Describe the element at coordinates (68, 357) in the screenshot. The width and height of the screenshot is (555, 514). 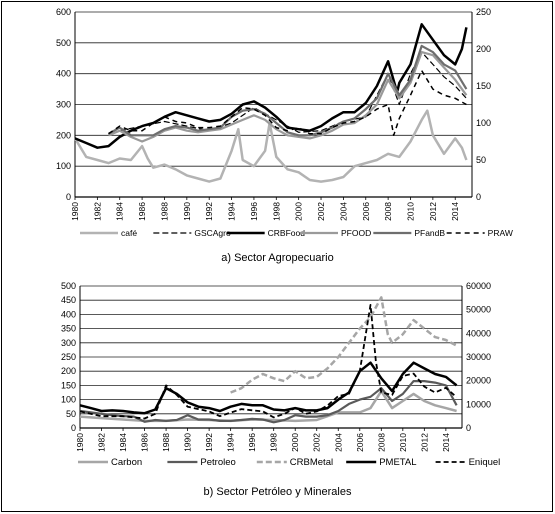
I see `y-left-tick-label: 250` at that location.